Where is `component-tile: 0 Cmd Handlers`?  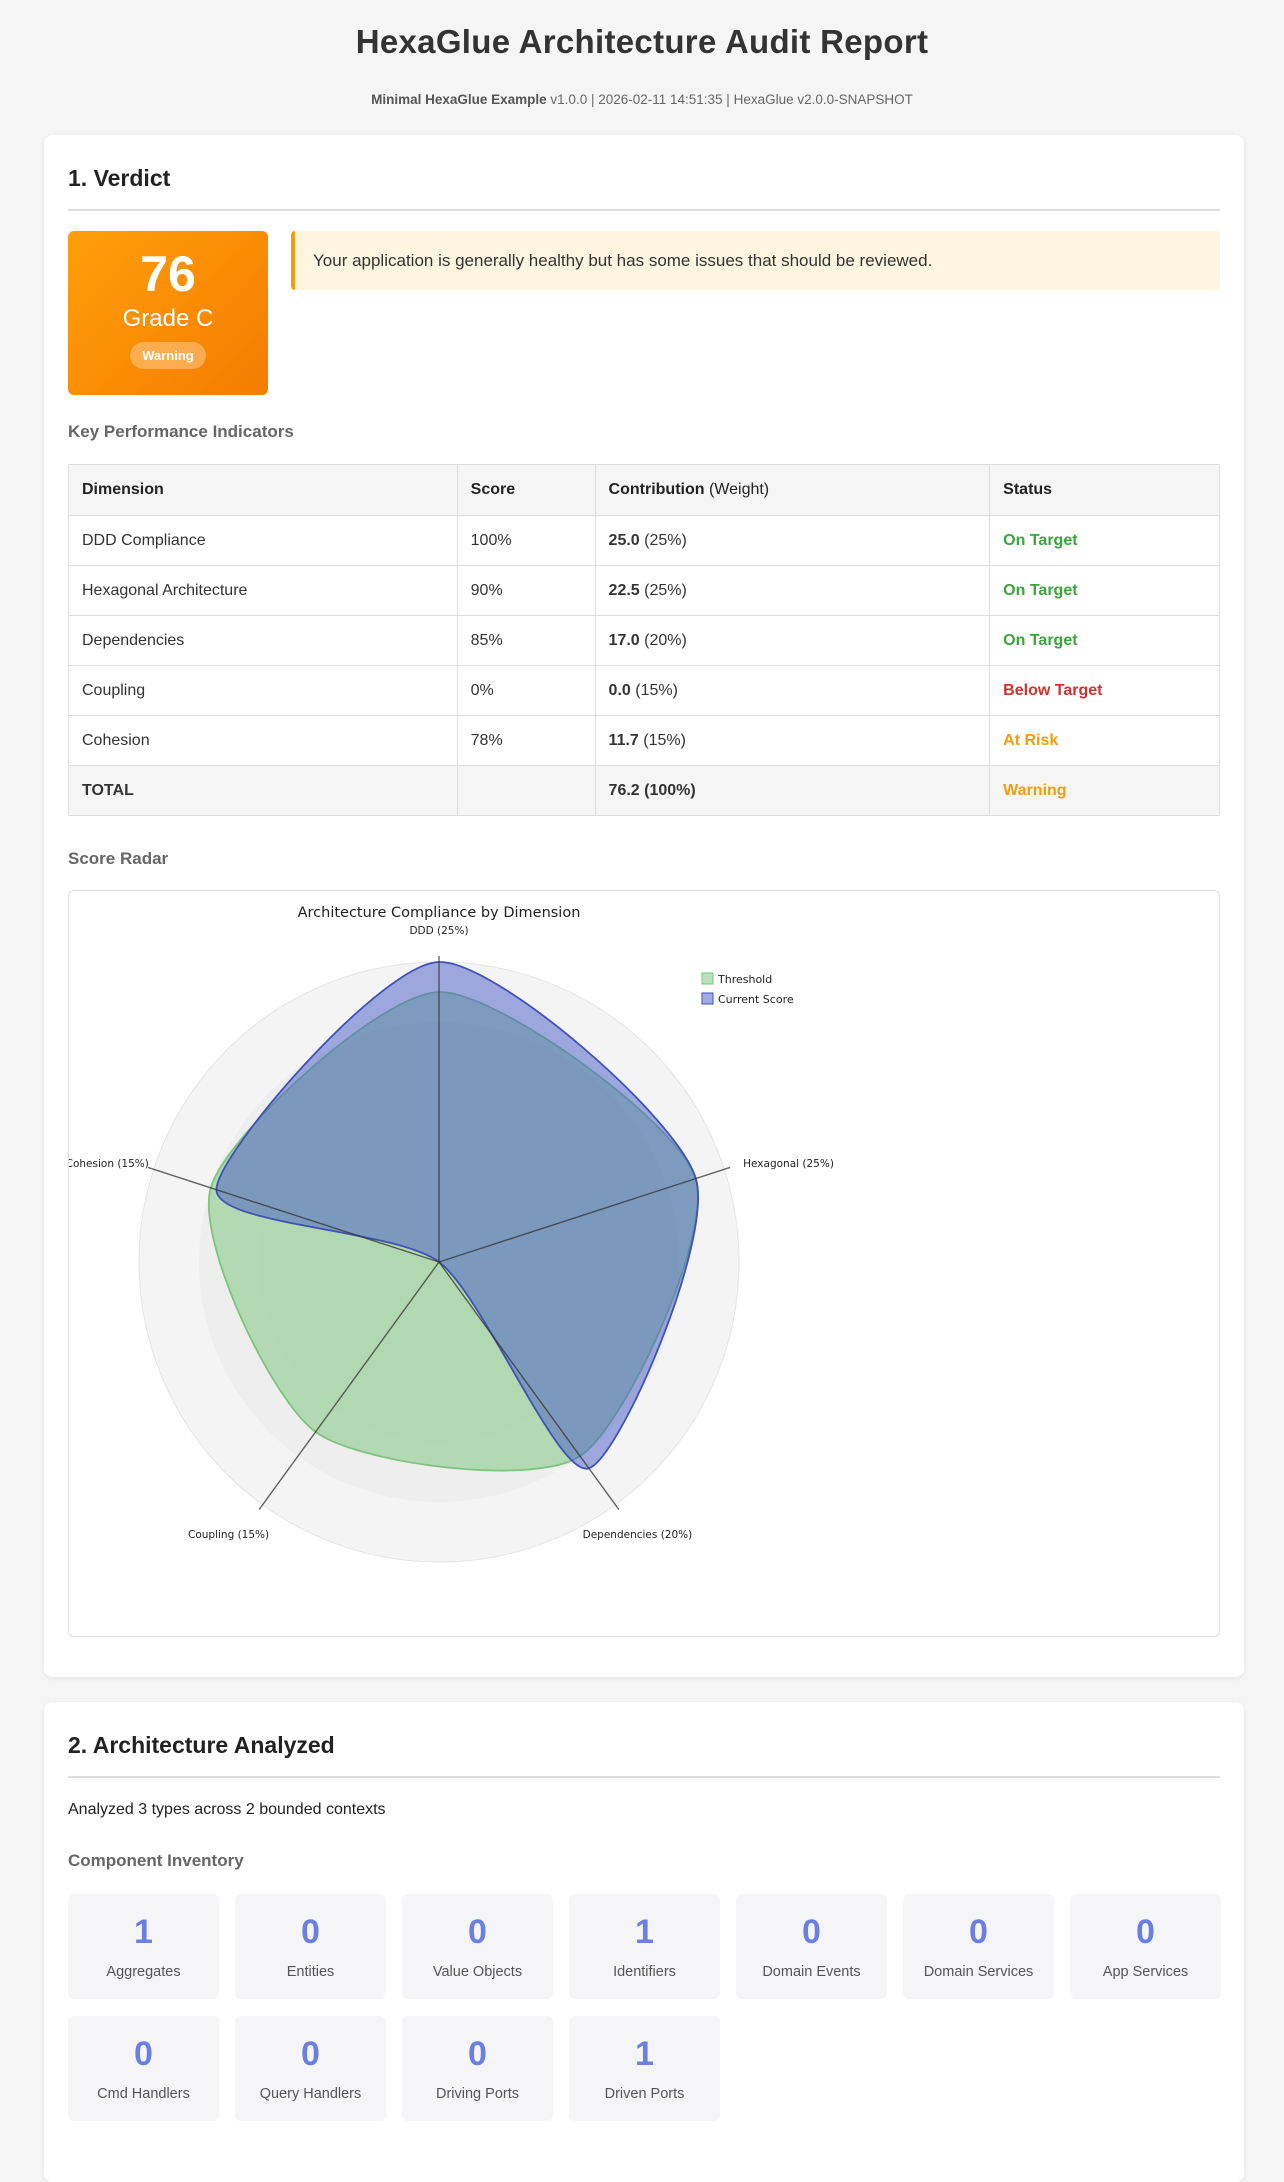
component-tile: 0 Cmd Handlers is located at coordinates (143, 2068).